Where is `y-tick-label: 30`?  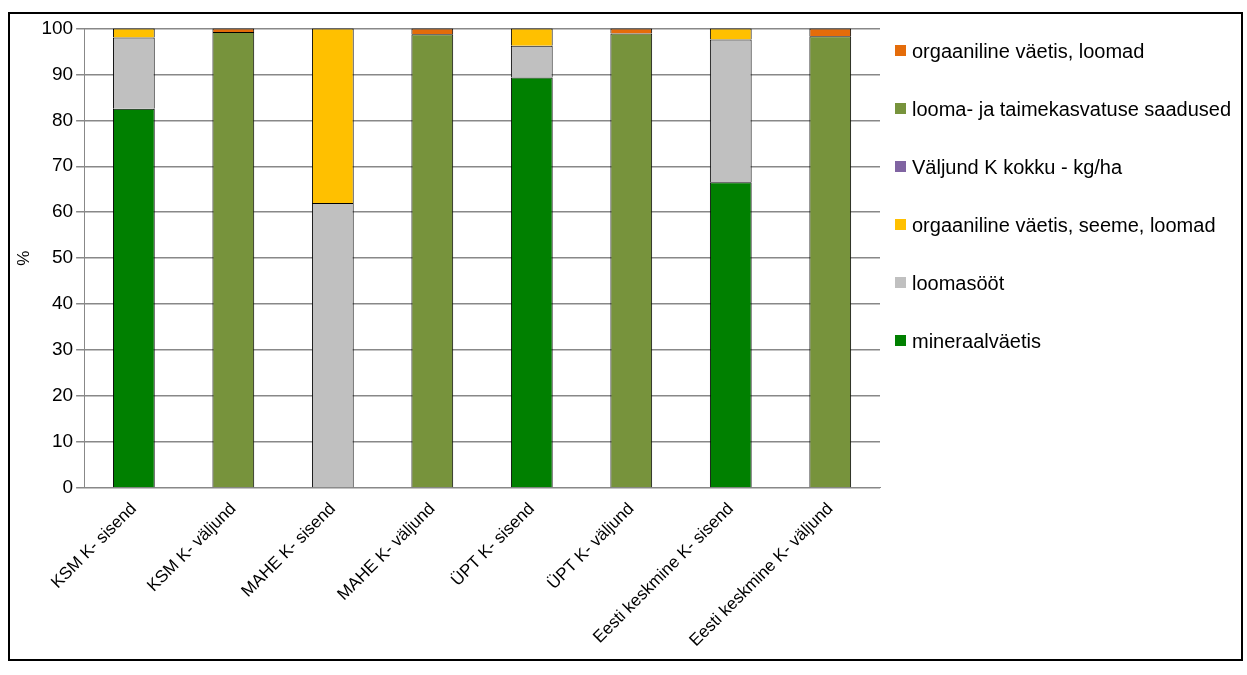
y-tick-label: 30 is located at coordinates (62, 349).